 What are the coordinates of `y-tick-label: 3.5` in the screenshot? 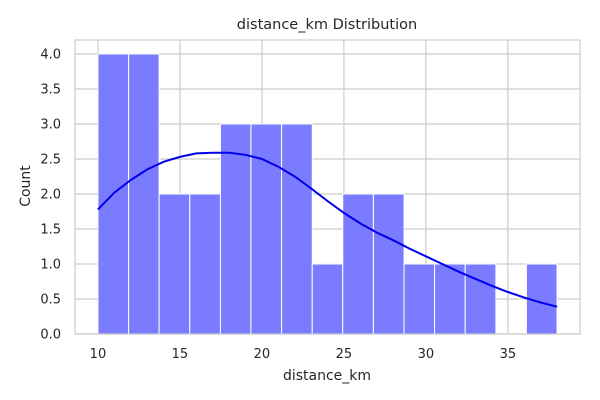 It's located at (50, 90).